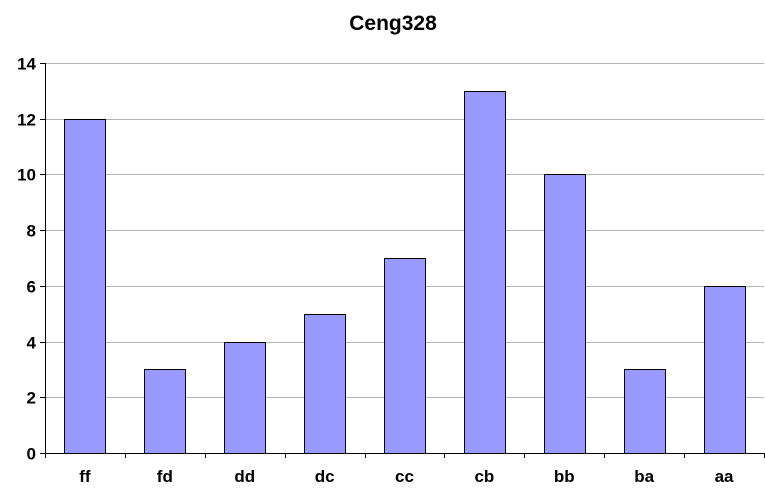 The image size is (765, 493). What do you see at coordinates (404, 476) in the screenshot?
I see `x-tick-label: cc` at bounding box center [404, 476].